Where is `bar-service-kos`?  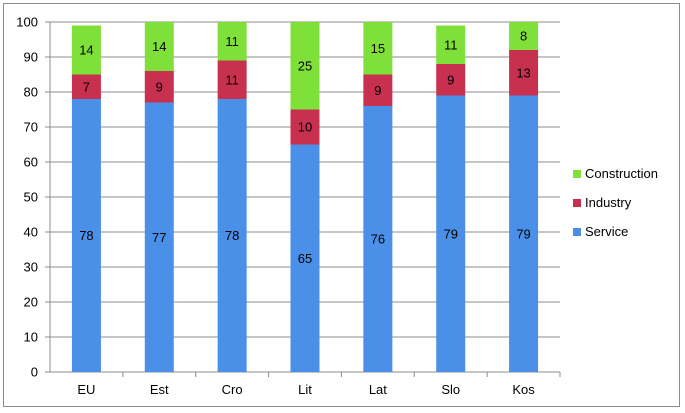
bar-service-kos is located at coordinates (524, 233).